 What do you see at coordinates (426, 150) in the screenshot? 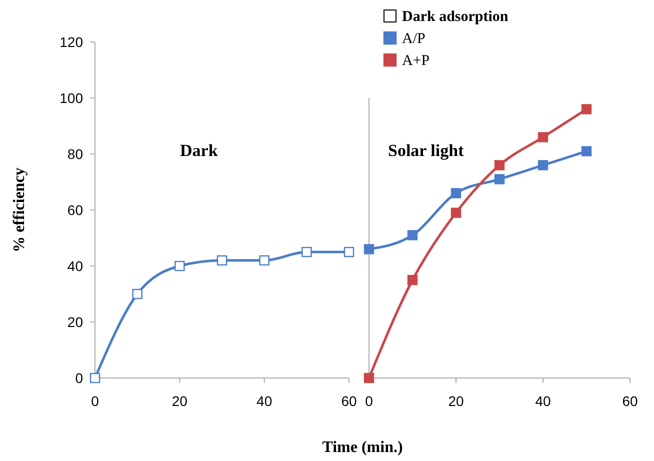
I see `annotation: Solar light` at bounding box center [426, 150].